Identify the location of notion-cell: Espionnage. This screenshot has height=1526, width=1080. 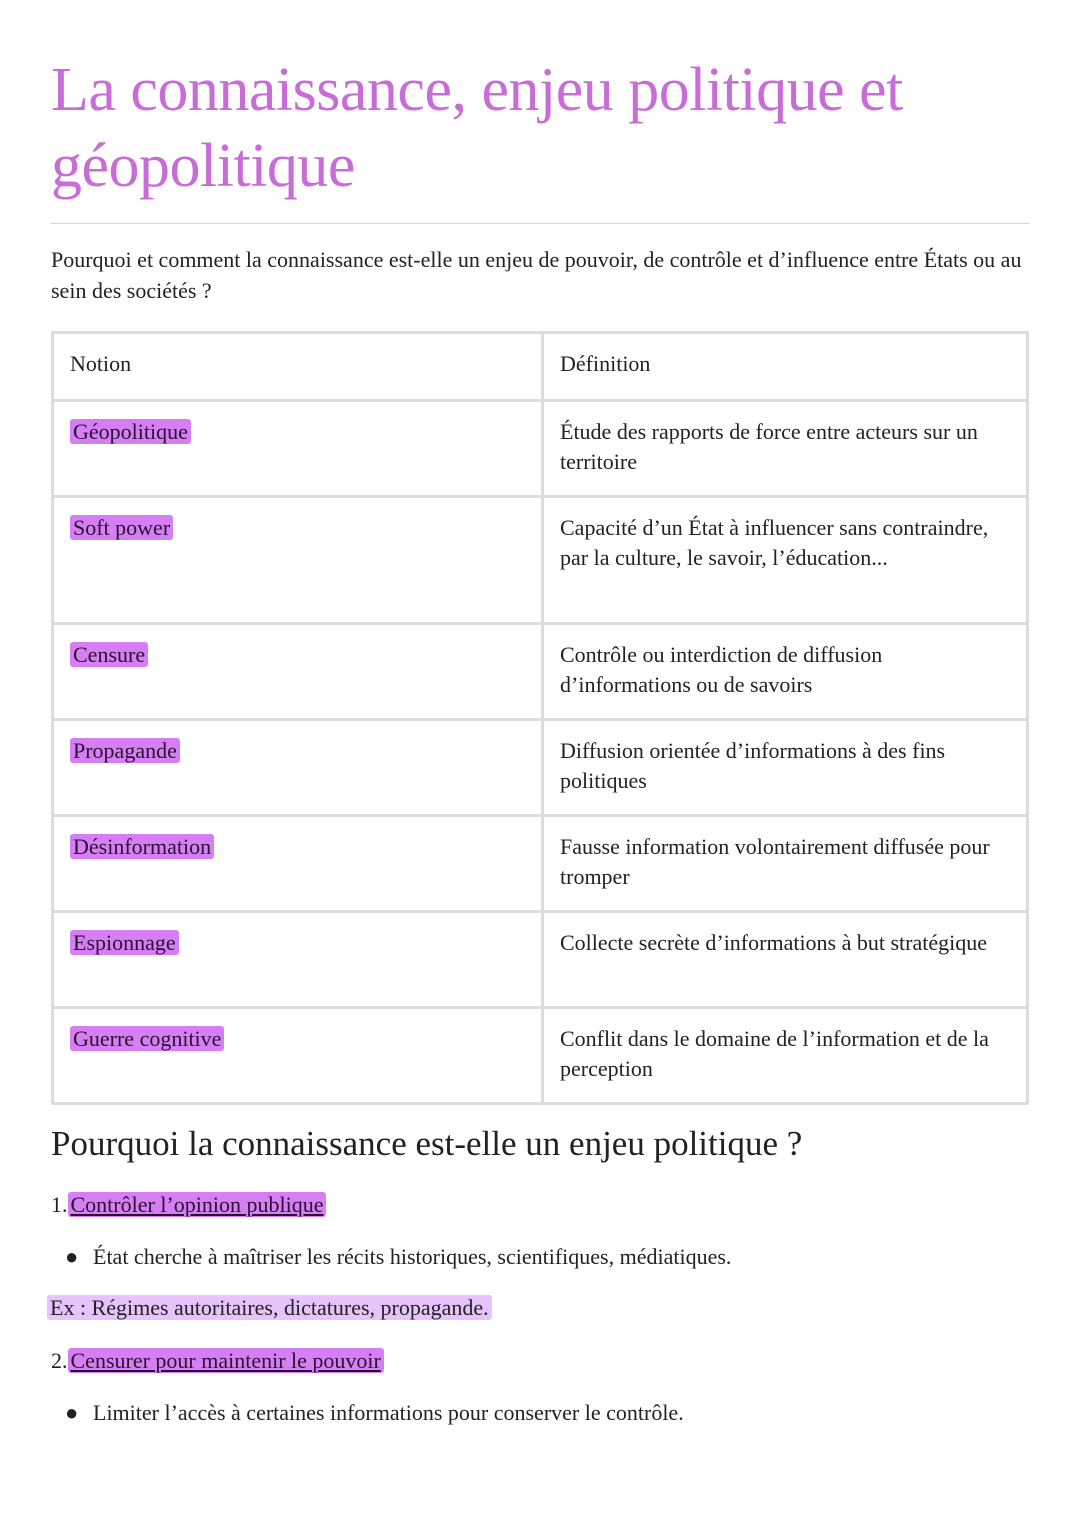
(297, 959).